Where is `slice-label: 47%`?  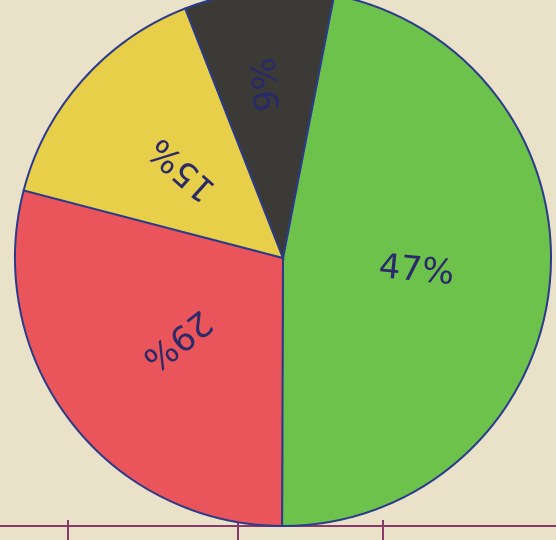
slice-label: 47% is located at coordinates (416, 269).